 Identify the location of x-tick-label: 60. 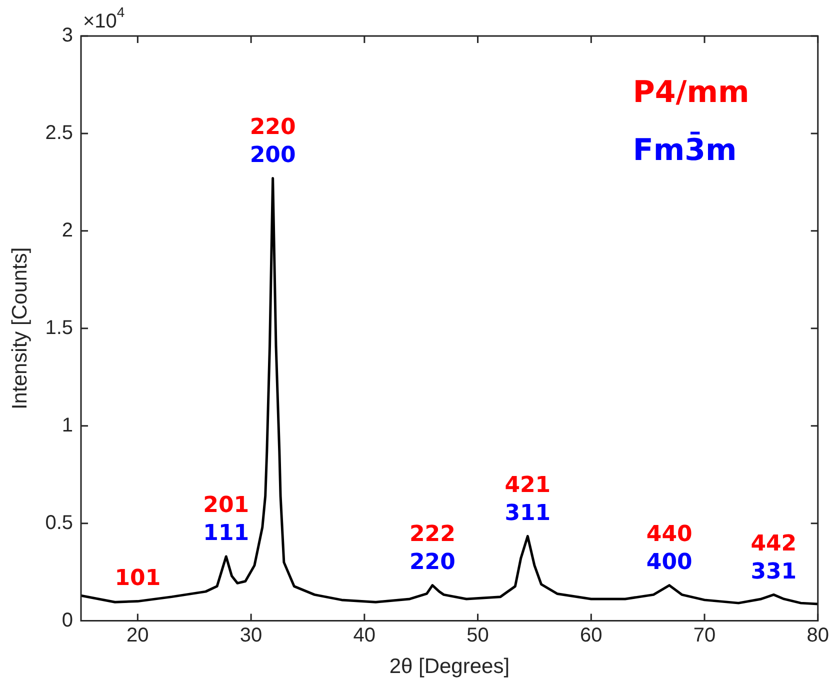
(591, 635).